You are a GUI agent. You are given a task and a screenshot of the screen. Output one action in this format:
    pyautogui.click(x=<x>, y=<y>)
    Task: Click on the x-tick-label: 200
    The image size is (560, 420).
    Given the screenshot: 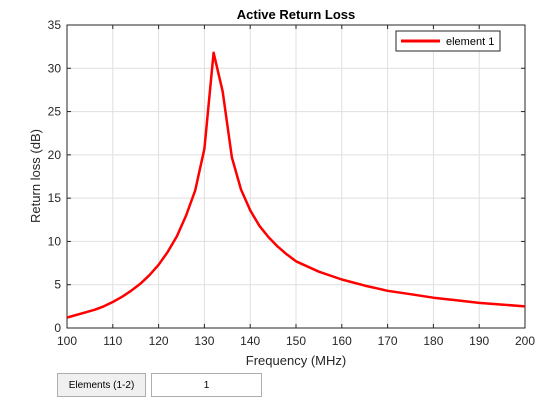 What is the action you would take?
    pyautogui.click(x=525, y=341)
    